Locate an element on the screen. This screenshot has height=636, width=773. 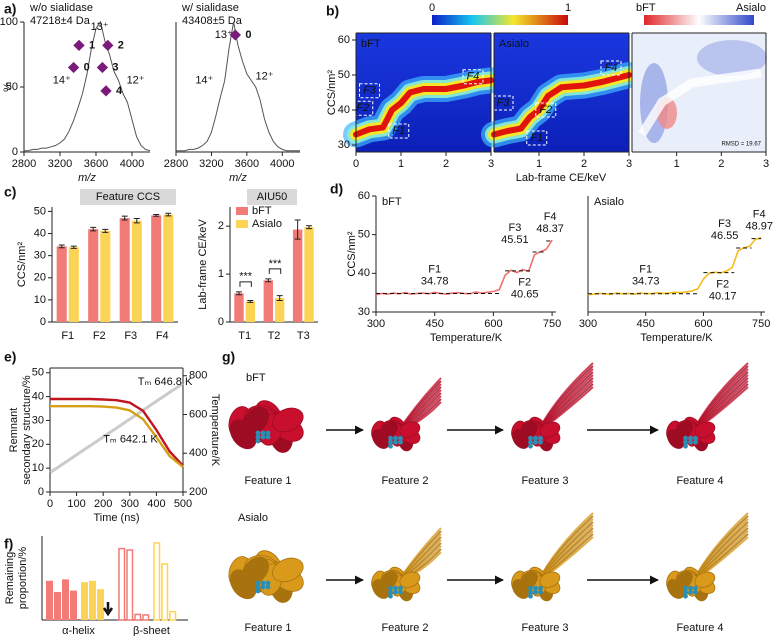
peak-label: 3 is located at coordinates (115, 67).